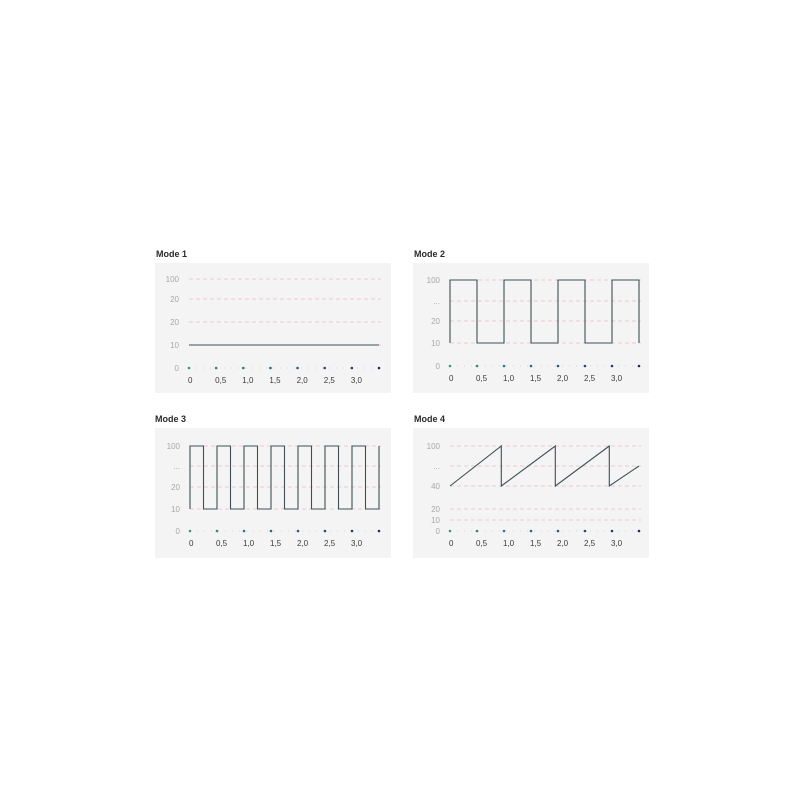 The image size is (800, 800). I want to click on chart-title-mode-3: Mode 3, so click(171, 419).